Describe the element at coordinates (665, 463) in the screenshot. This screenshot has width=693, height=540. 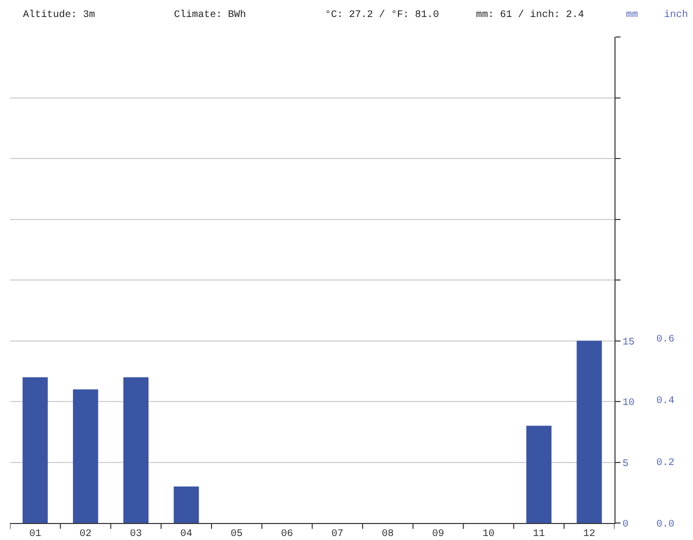
I see `y2-tick-label: 0.2` at that location.